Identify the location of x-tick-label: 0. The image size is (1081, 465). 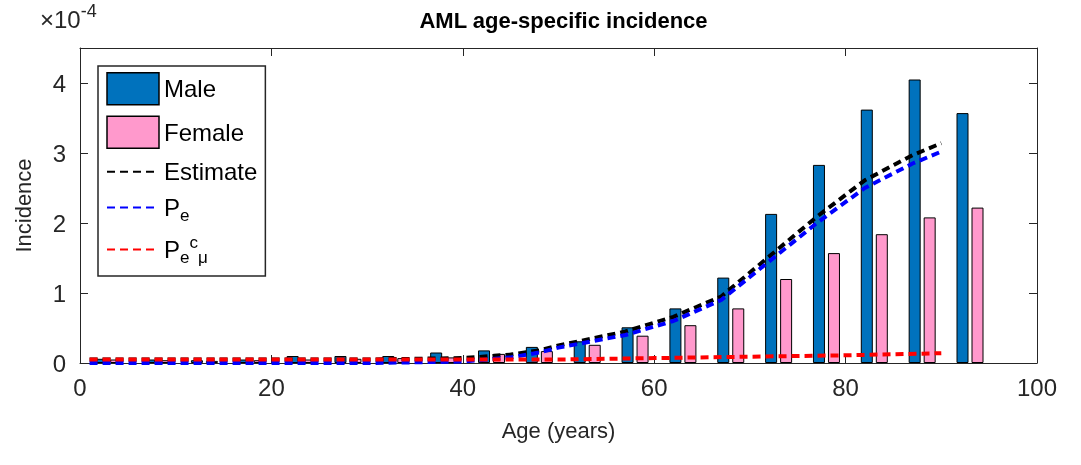
(80, 387).